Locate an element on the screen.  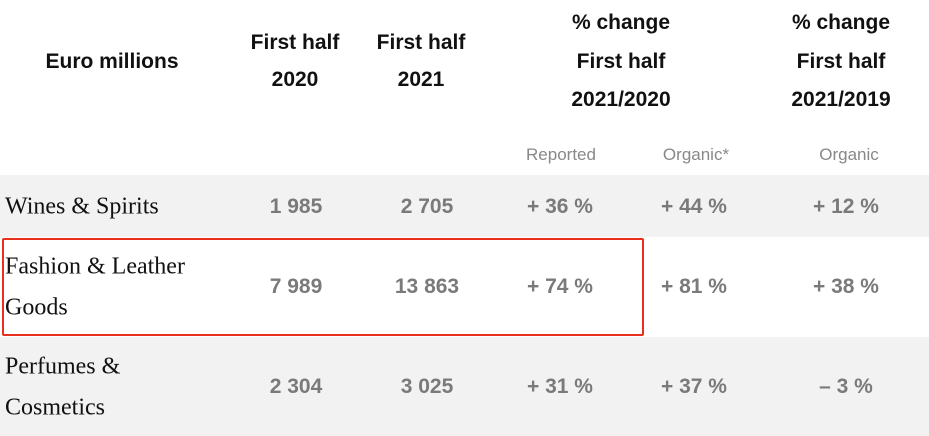
cell-value: – 3 % is located at coordinates (846, 386).